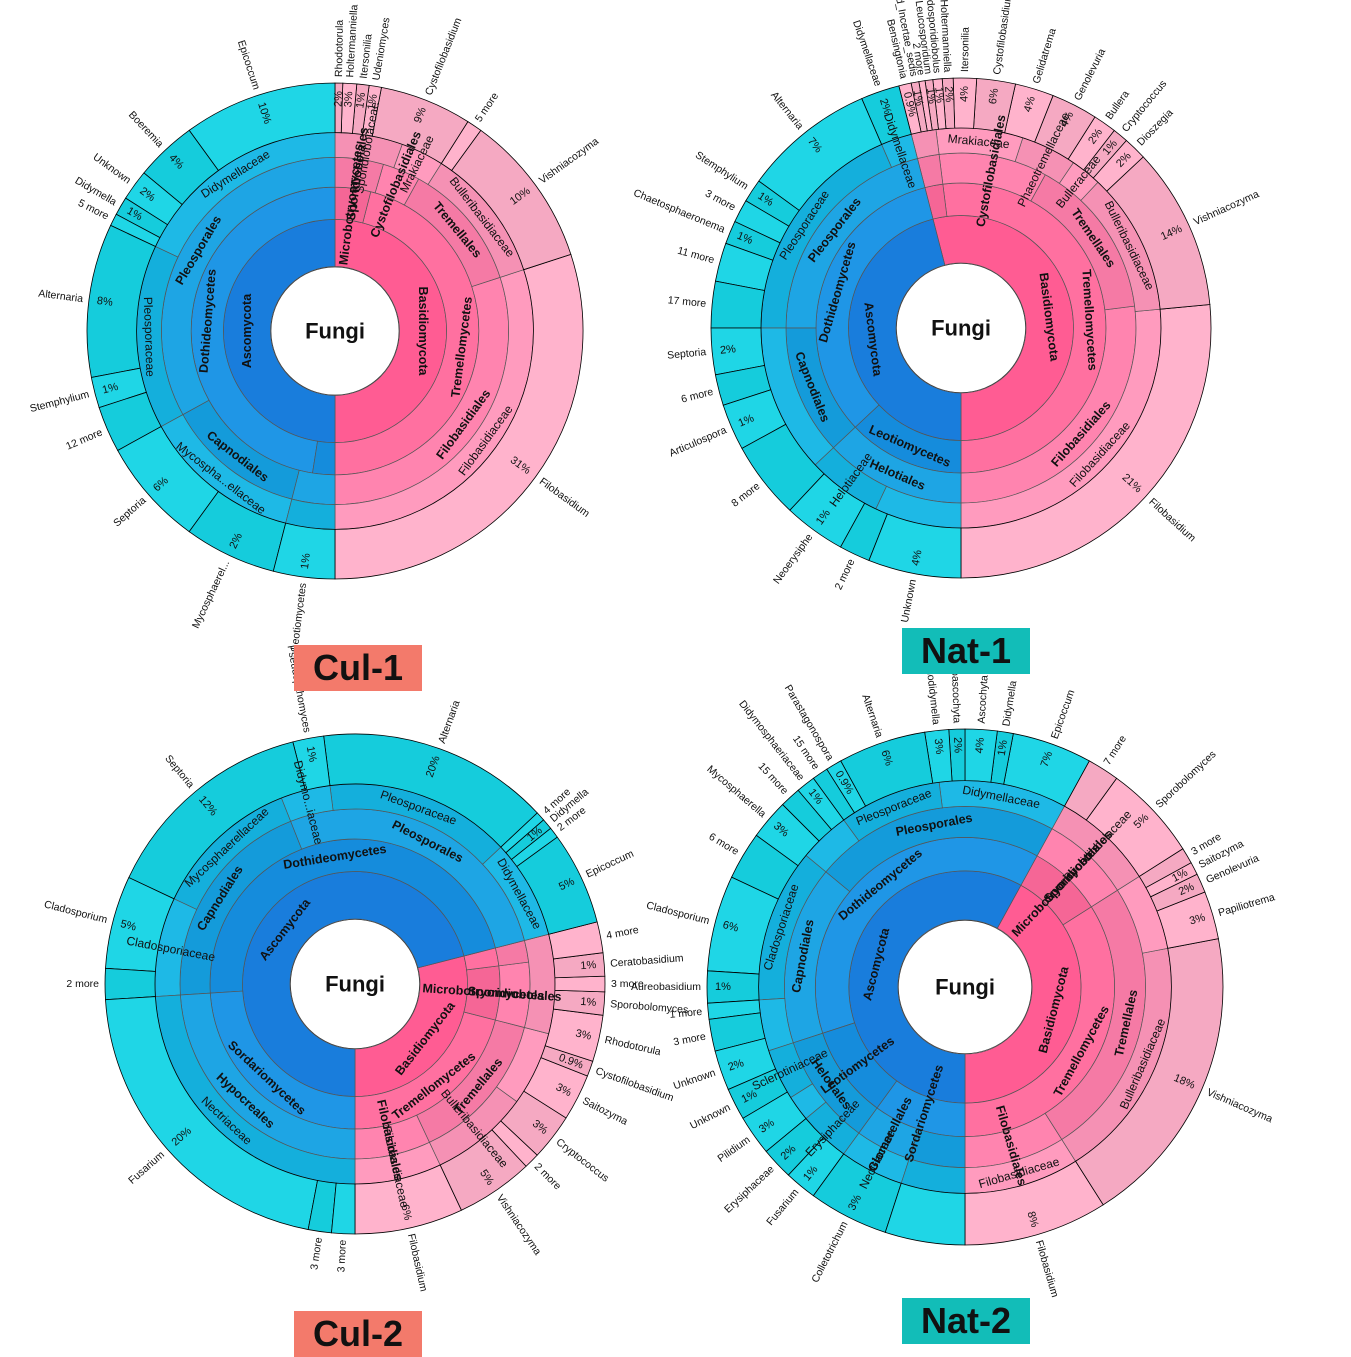 The height and width of the screenshot is (1357, 1351). Describe the element at coordinates (1089, 320) in the screenshot. I see `segment-label-tremellomycetes: Tremellomycetes` at that location.